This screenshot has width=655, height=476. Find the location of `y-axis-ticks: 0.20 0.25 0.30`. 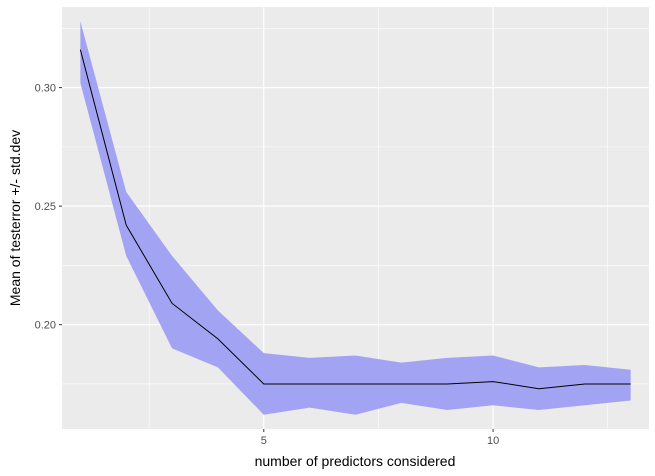

y-axis-ticks: 0.20 0.25 0.30 is located at coordinates (48, 207).